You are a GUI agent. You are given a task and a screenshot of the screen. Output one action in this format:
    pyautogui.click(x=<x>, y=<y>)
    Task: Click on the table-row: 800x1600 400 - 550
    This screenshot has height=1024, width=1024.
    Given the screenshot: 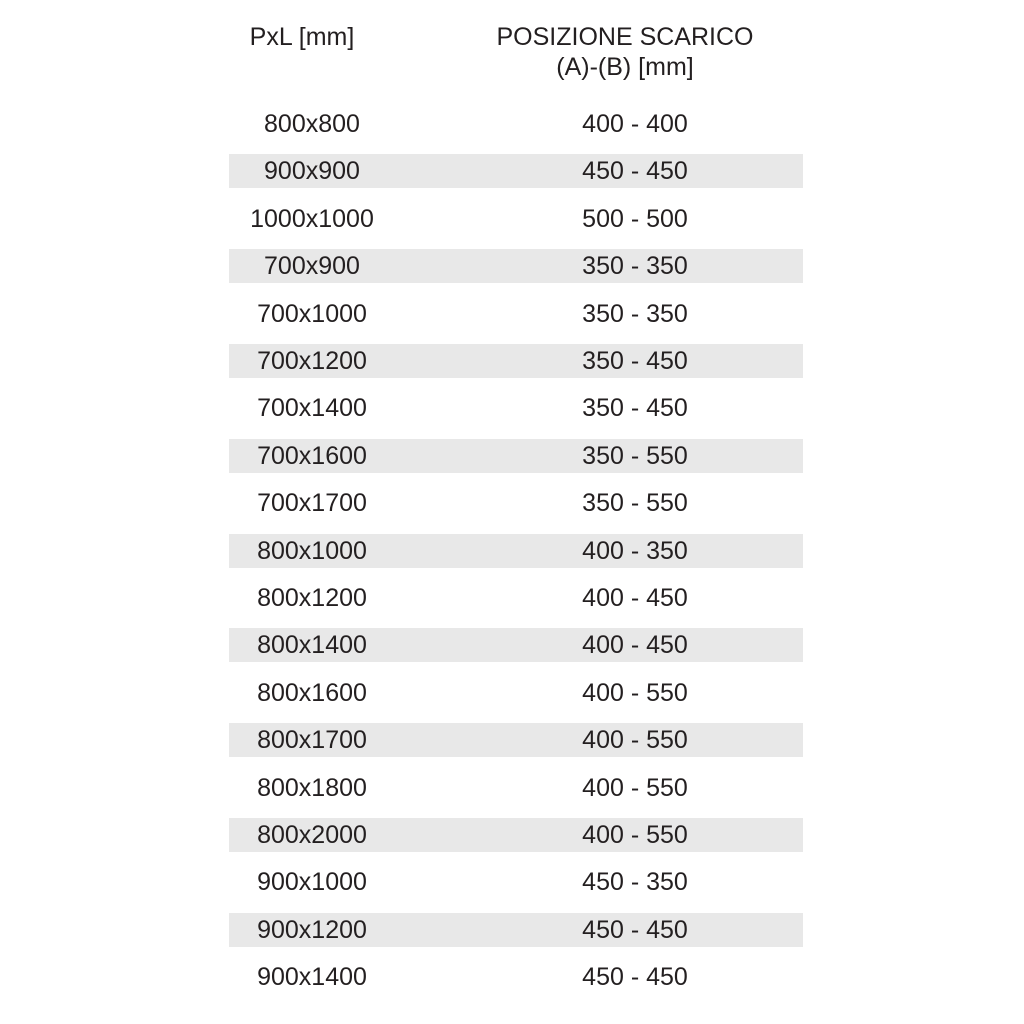 What is the action you would take?
    pyautogui.click(x=516, y=693)
    